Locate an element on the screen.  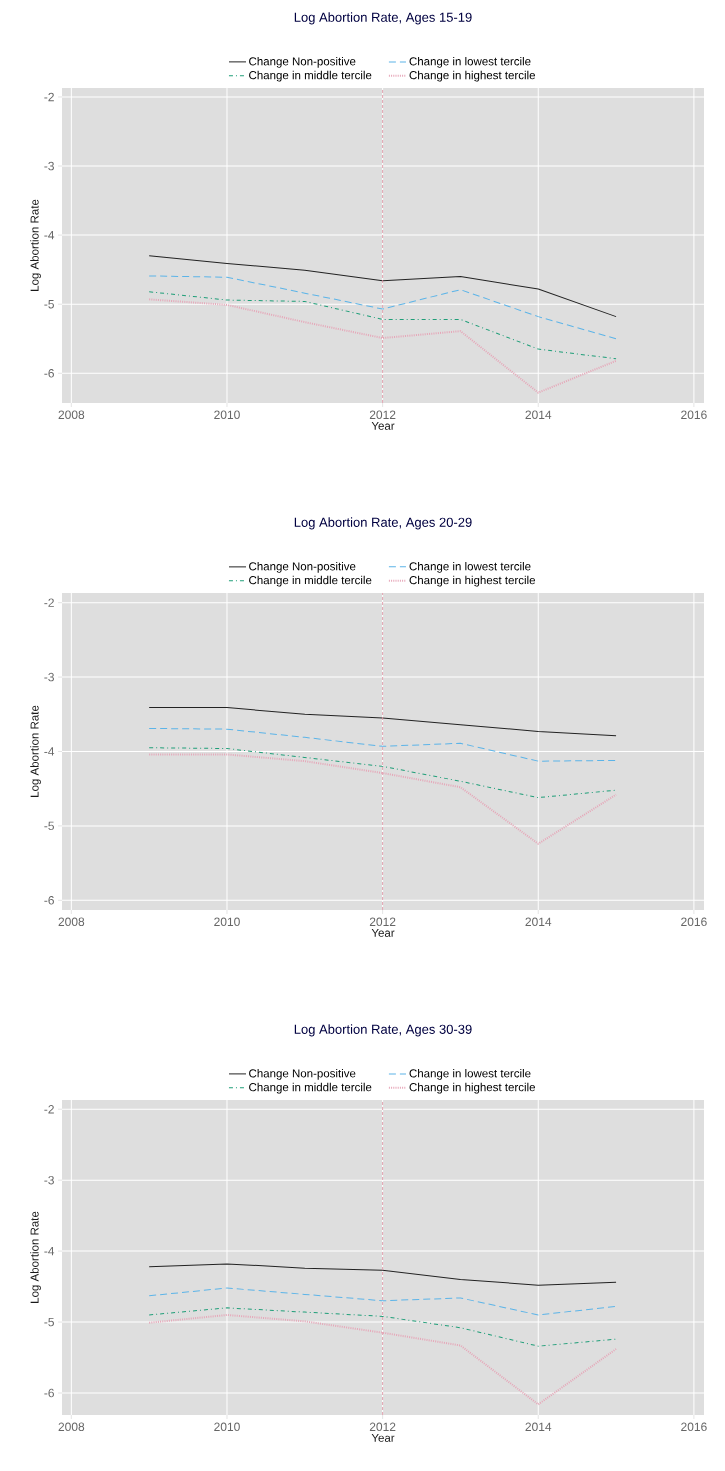
chart-title: Log Abortion Rate, Ages 30-39 is located at coordinates (383, 1030).